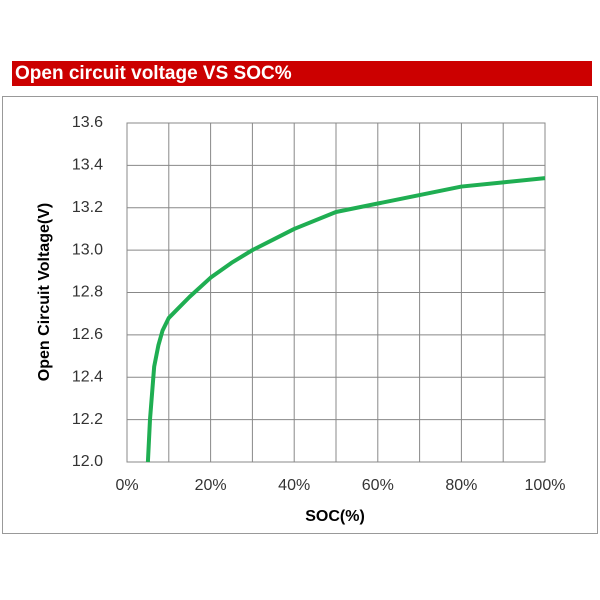  I want to click on y-tick-label: 12.8, so click(87, 292).